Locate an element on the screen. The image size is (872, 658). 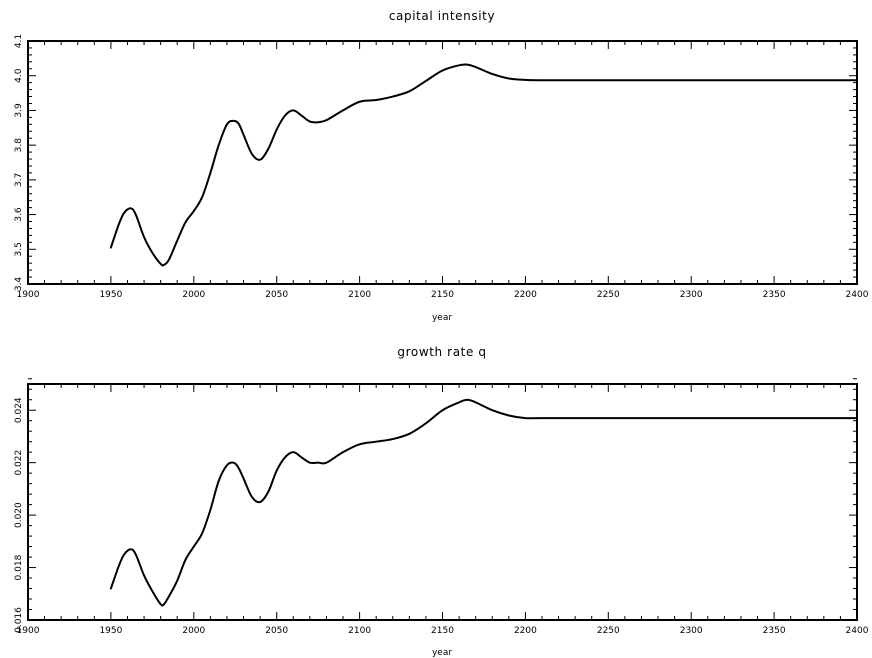
capital-intensity-x-tick-label: 1900 is located at coordinates (28, 295).